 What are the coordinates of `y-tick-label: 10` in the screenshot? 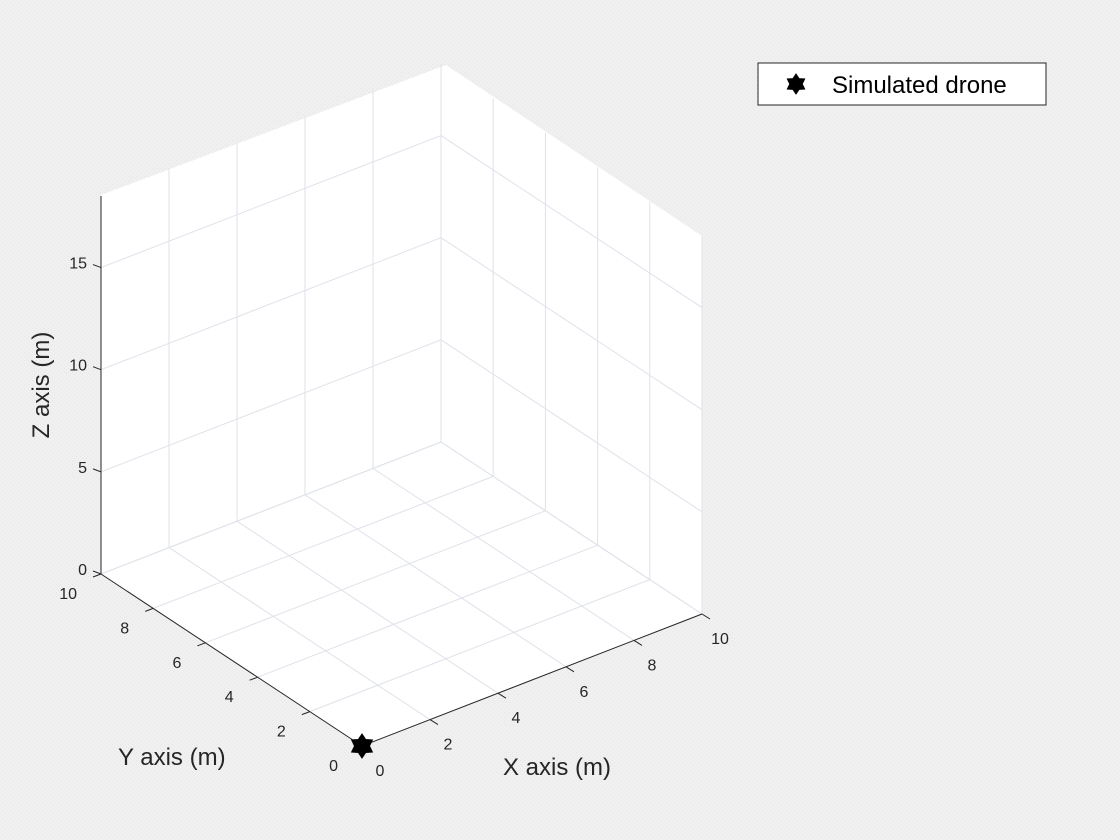 It's located at (68, 594).